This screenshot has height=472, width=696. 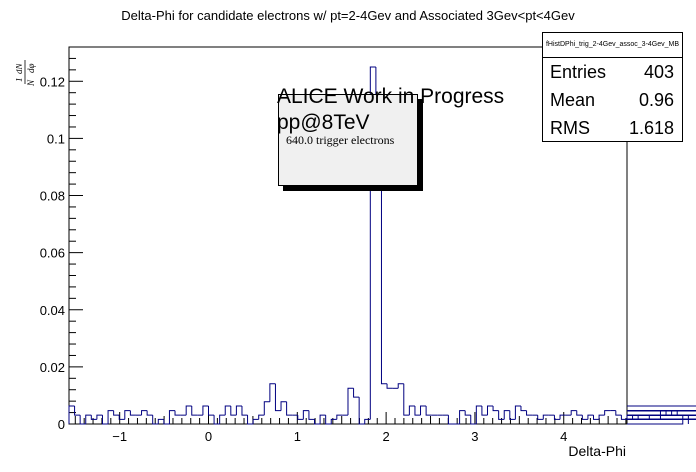 What do you see at coordinates (612, 45) in the screenshot?
I see `histogram-name: fHistDPhi_trig_2-4Gev_assoc_3-4Gev_MB` at bounding box center [612, 45].